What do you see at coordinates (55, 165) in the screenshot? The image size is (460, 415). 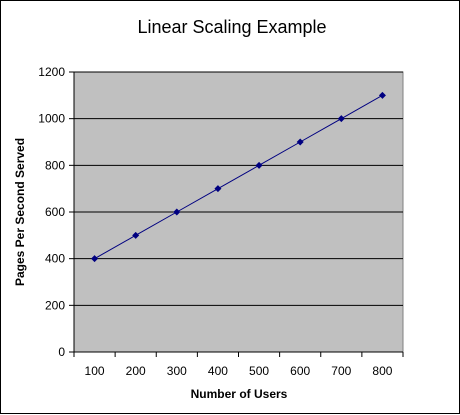 I see `y-tick-label: 800` at bounding box center [55, 165].